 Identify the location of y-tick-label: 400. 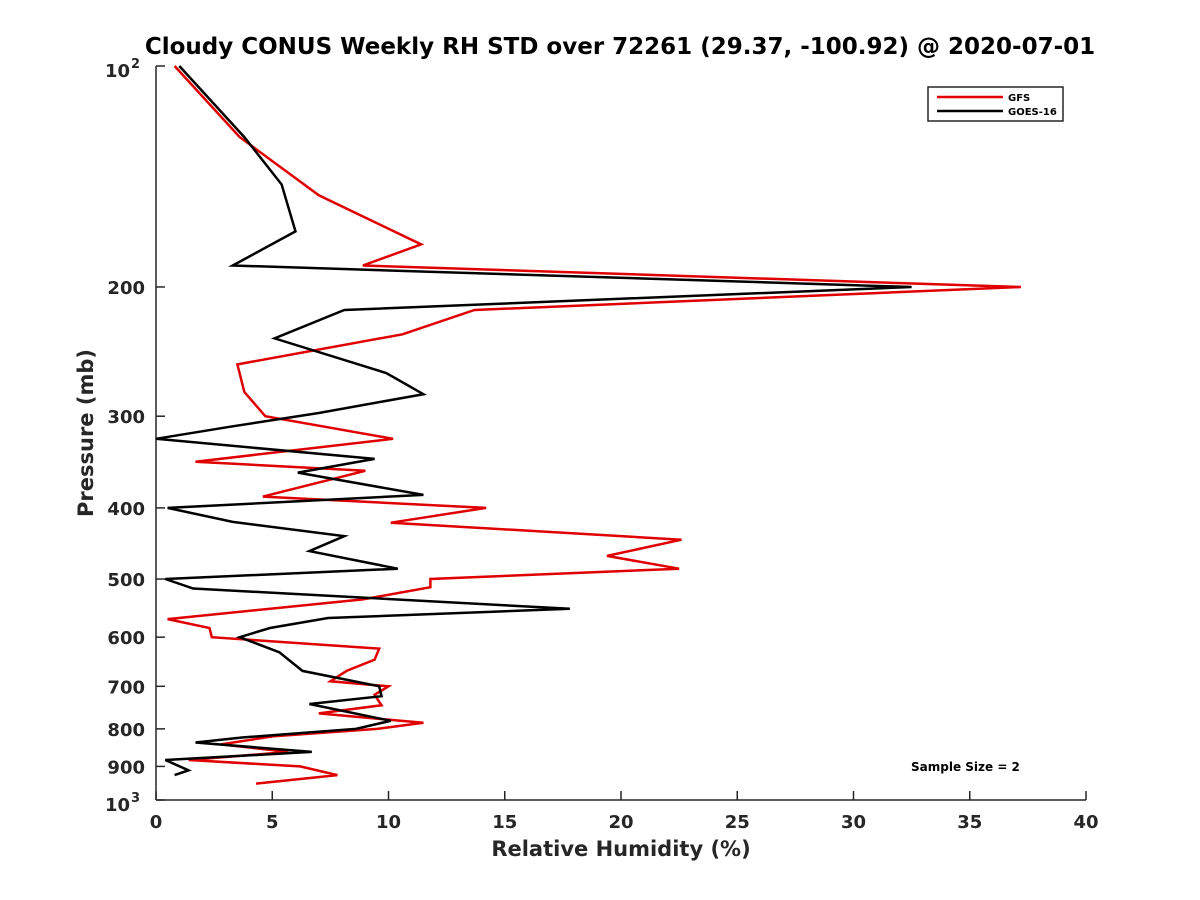
(126, 509).